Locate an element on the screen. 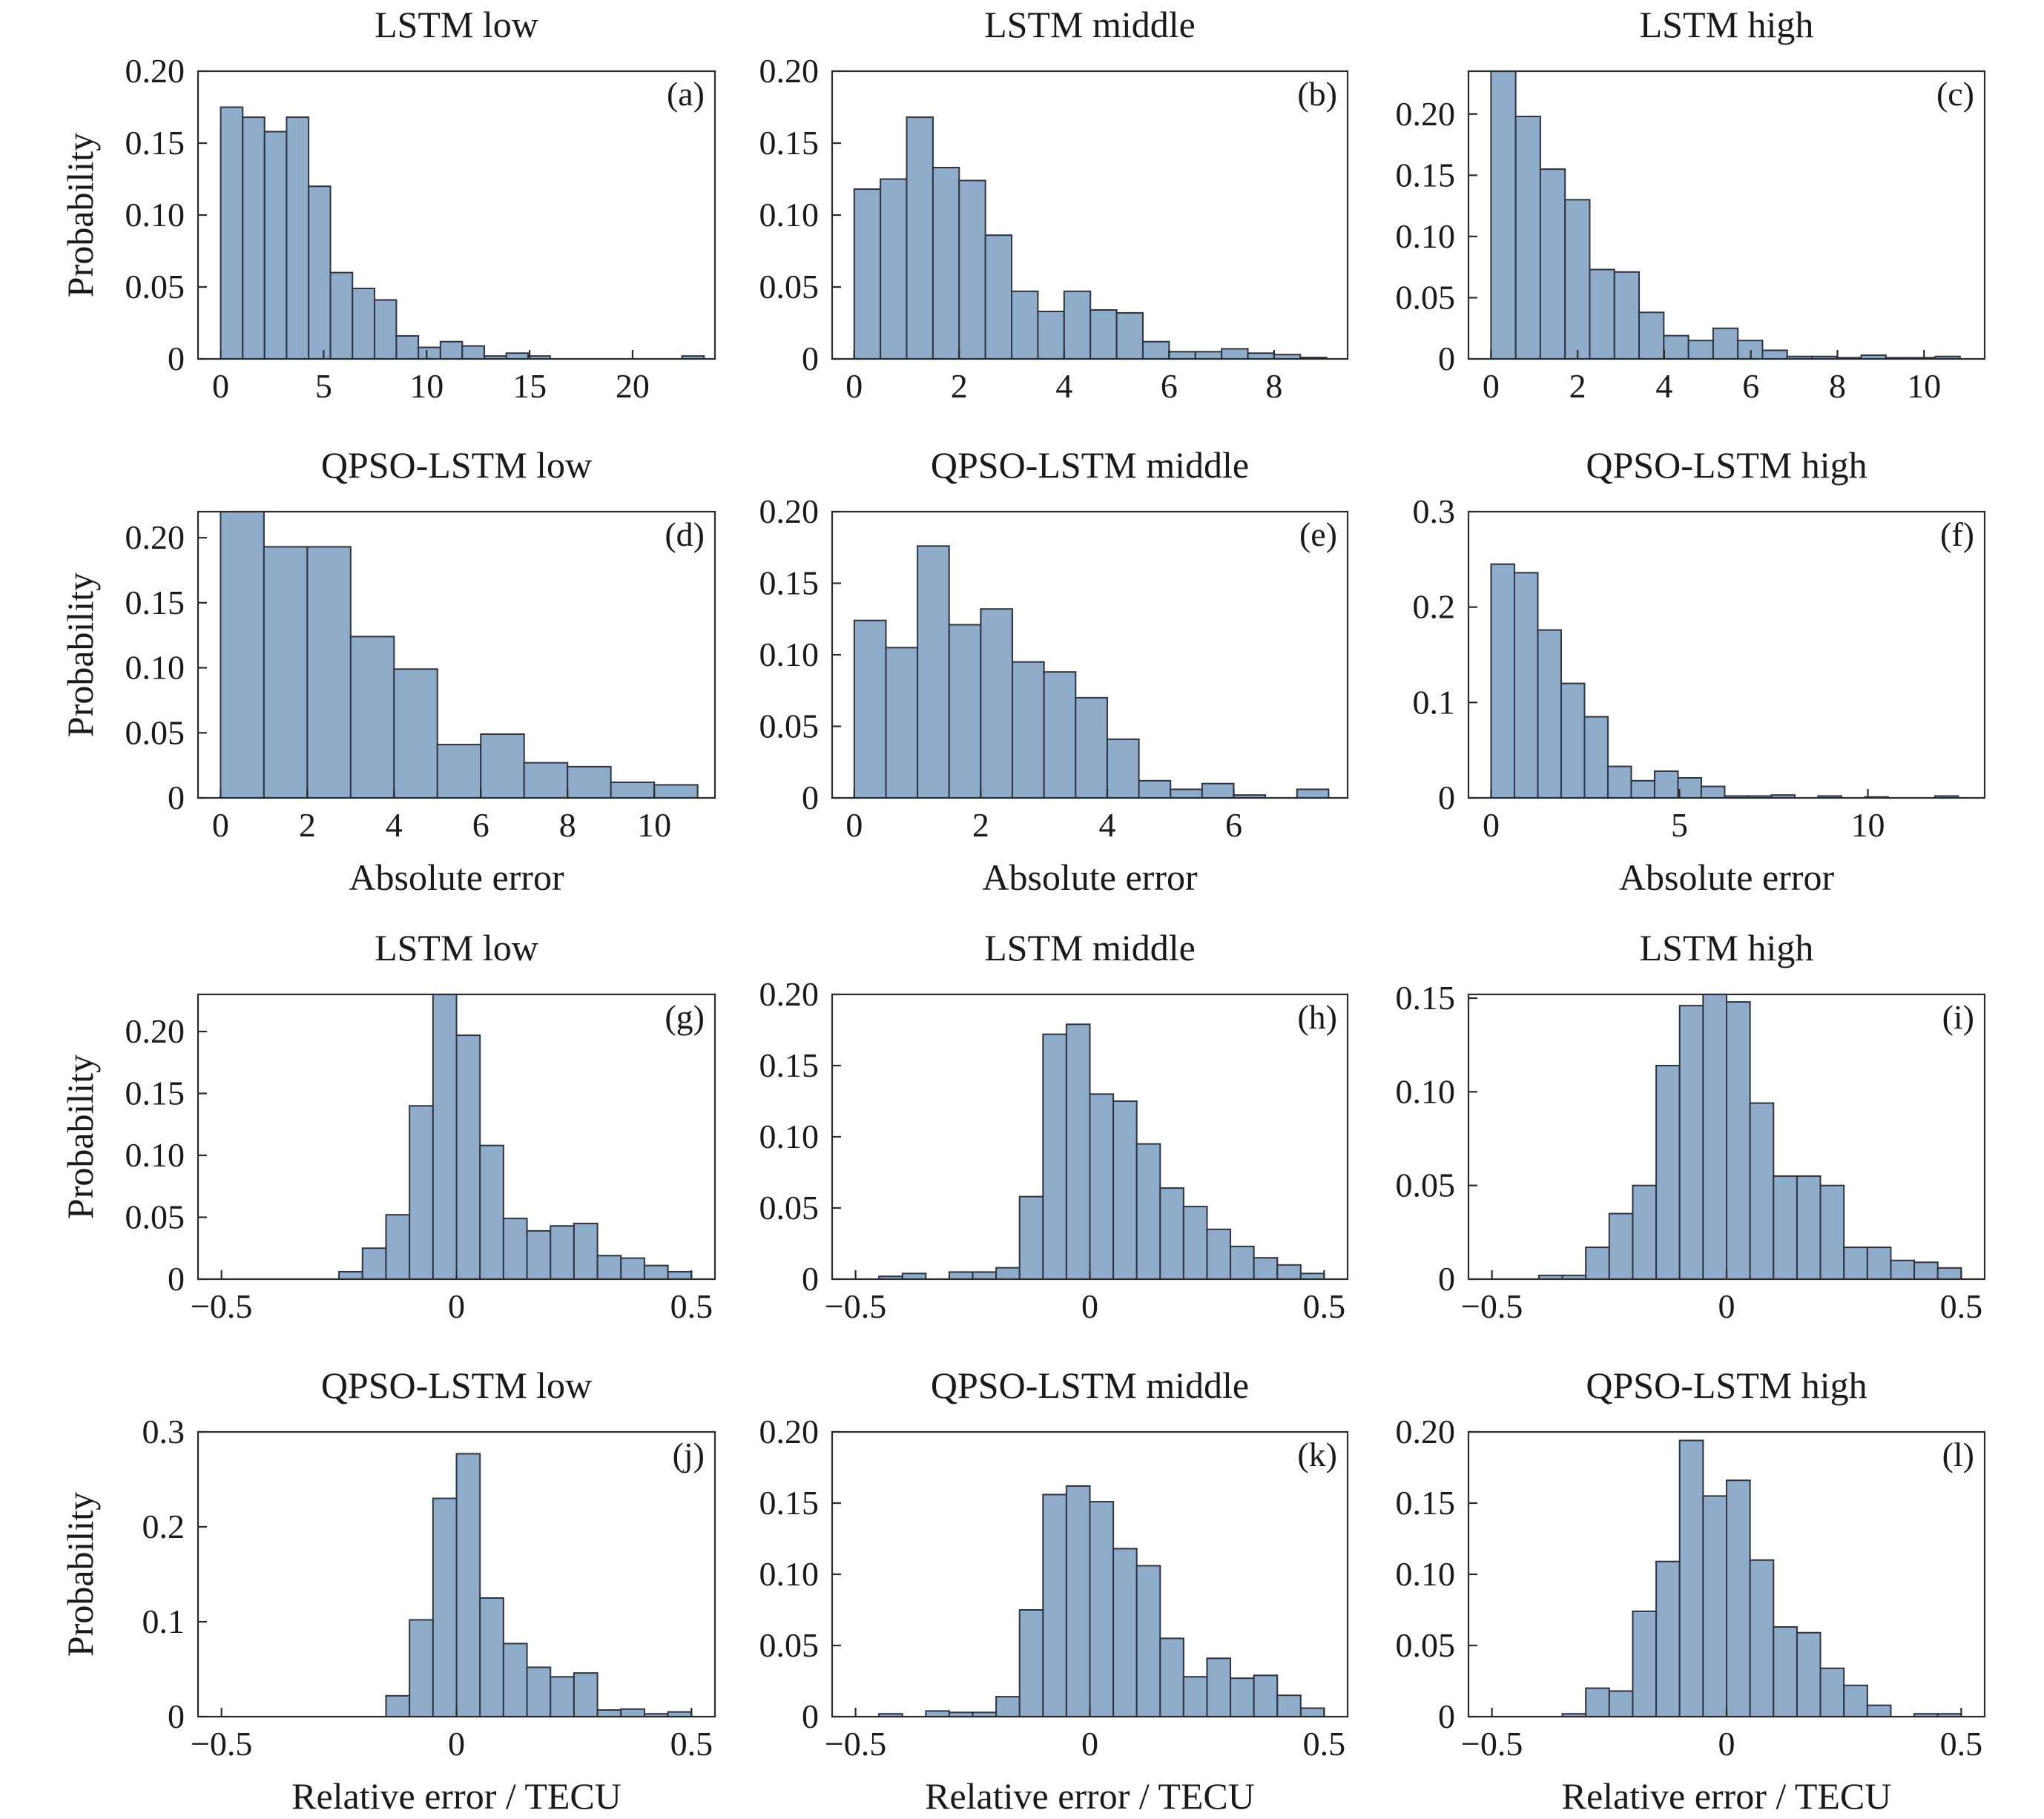 The image size is (2044, 1819). panel-title: LSTM high is located at coordinates (1727, 947).